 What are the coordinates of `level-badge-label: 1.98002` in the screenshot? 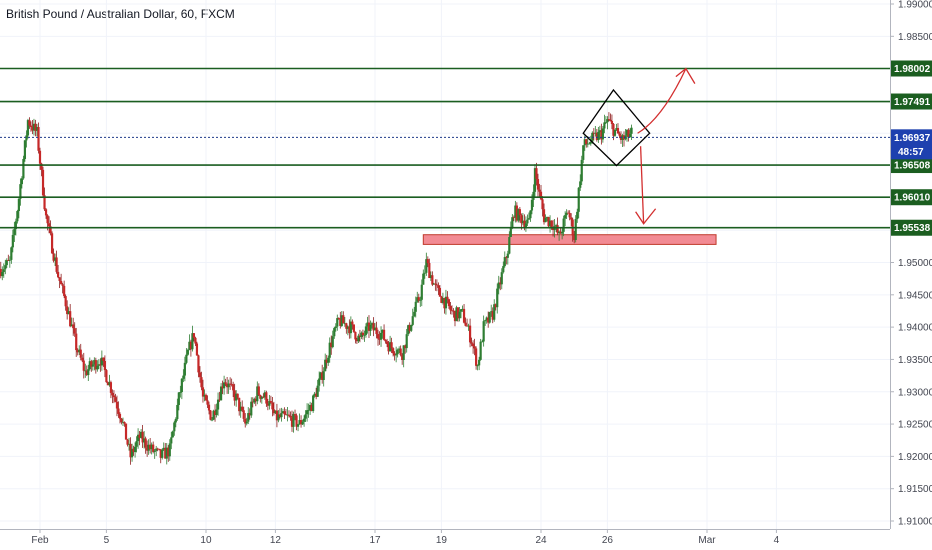 It's located at (912, 69).